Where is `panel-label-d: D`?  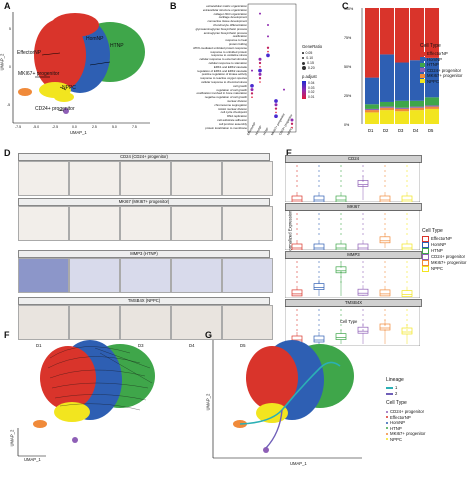 panel-label-d: D is located at coordinates (7, 153).